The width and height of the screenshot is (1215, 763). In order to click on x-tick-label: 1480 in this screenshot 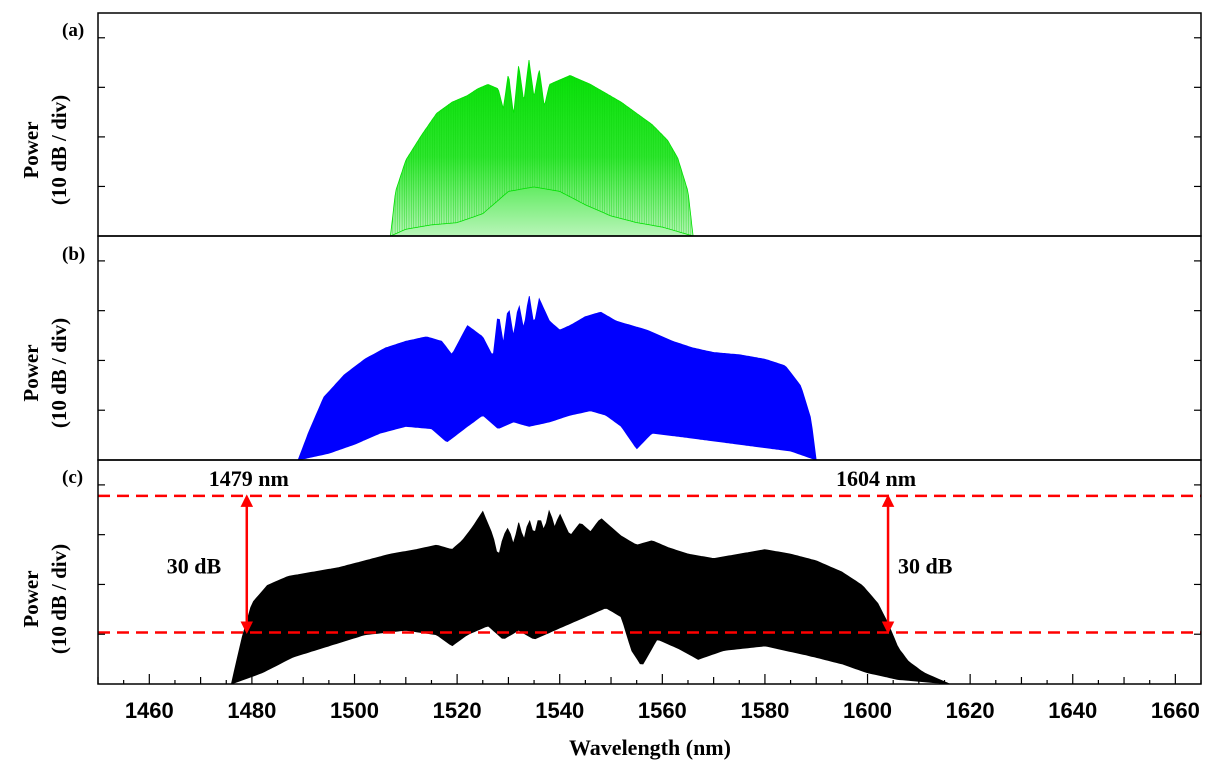, I will do `click(251, 710)`.